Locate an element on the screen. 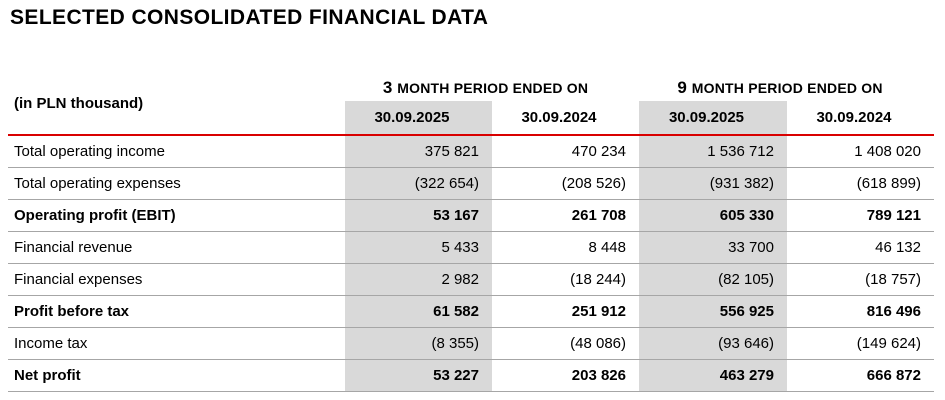 The image size is (945, 400). value-cell: 556 925 is located at coordinates (713, 311).